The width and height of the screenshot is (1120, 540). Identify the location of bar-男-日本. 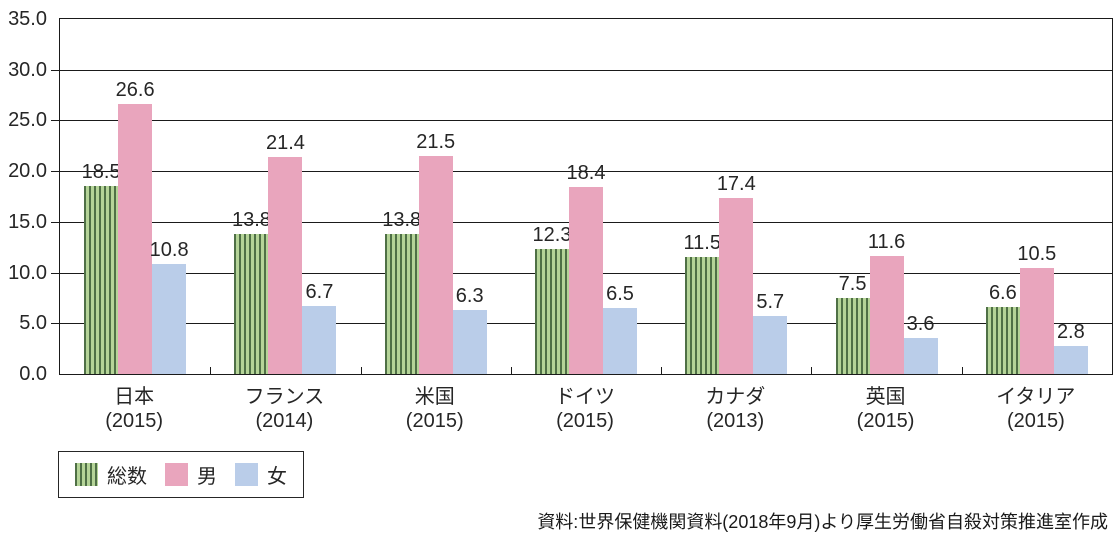
(135, 239).